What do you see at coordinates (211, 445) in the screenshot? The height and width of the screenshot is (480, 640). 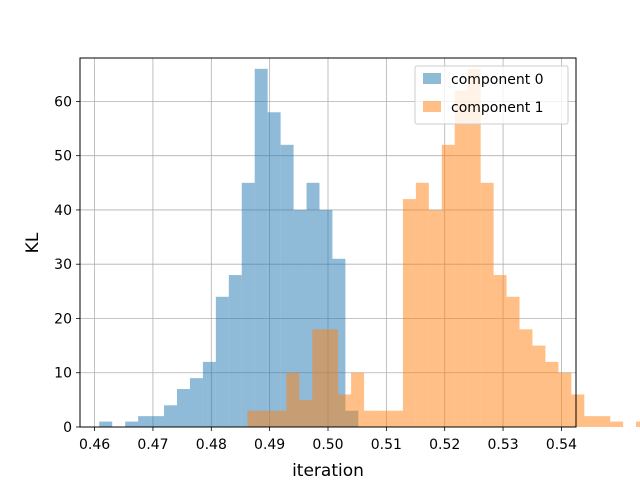 I see `x-tick-label: 0.48` at bounding box center [211, 445].